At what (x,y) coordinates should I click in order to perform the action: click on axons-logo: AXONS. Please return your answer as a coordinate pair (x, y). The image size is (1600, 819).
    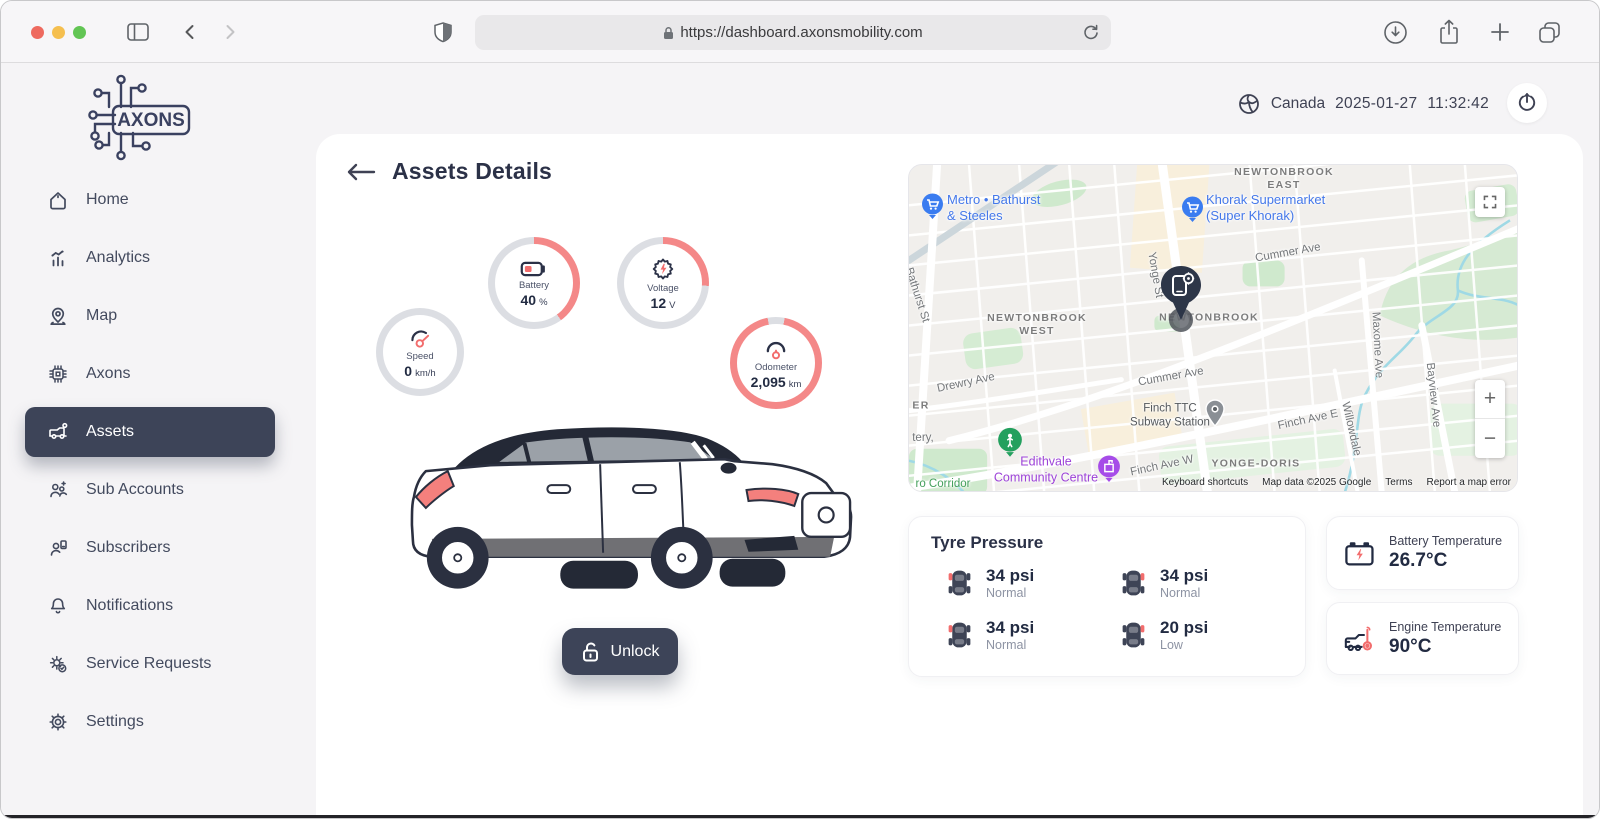
    Looking at the image, I should click on (139, 117).